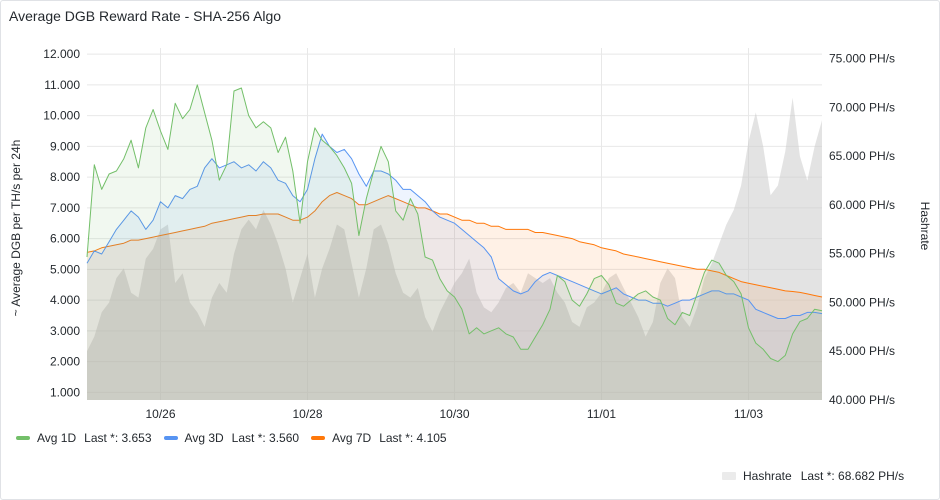 The height and width of the screenshot is (500, 940). Describe the element at coordinates (160, 414) in the screenshot. I see `x-tick-label: 10/26` at that location.